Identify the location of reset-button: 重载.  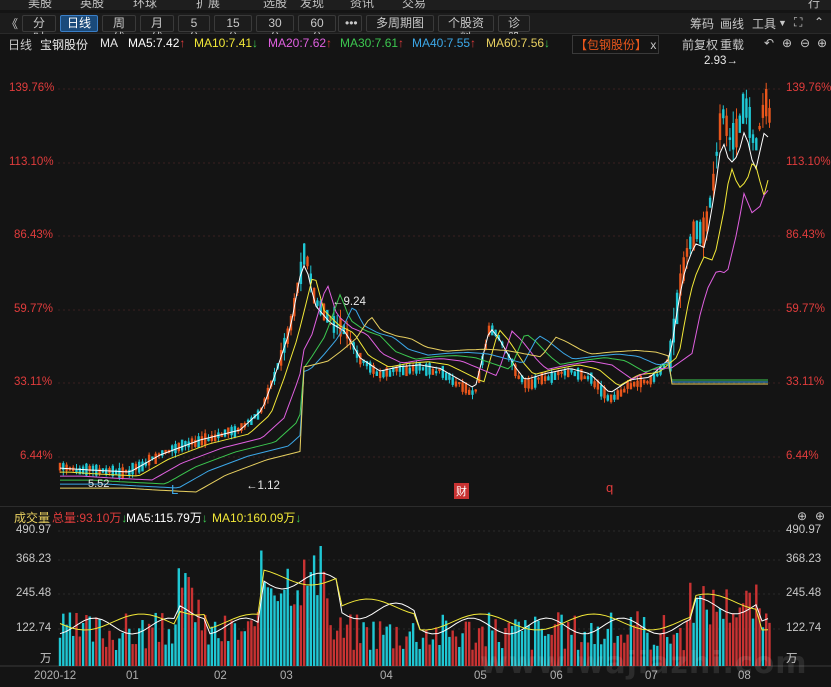
(732, 45).